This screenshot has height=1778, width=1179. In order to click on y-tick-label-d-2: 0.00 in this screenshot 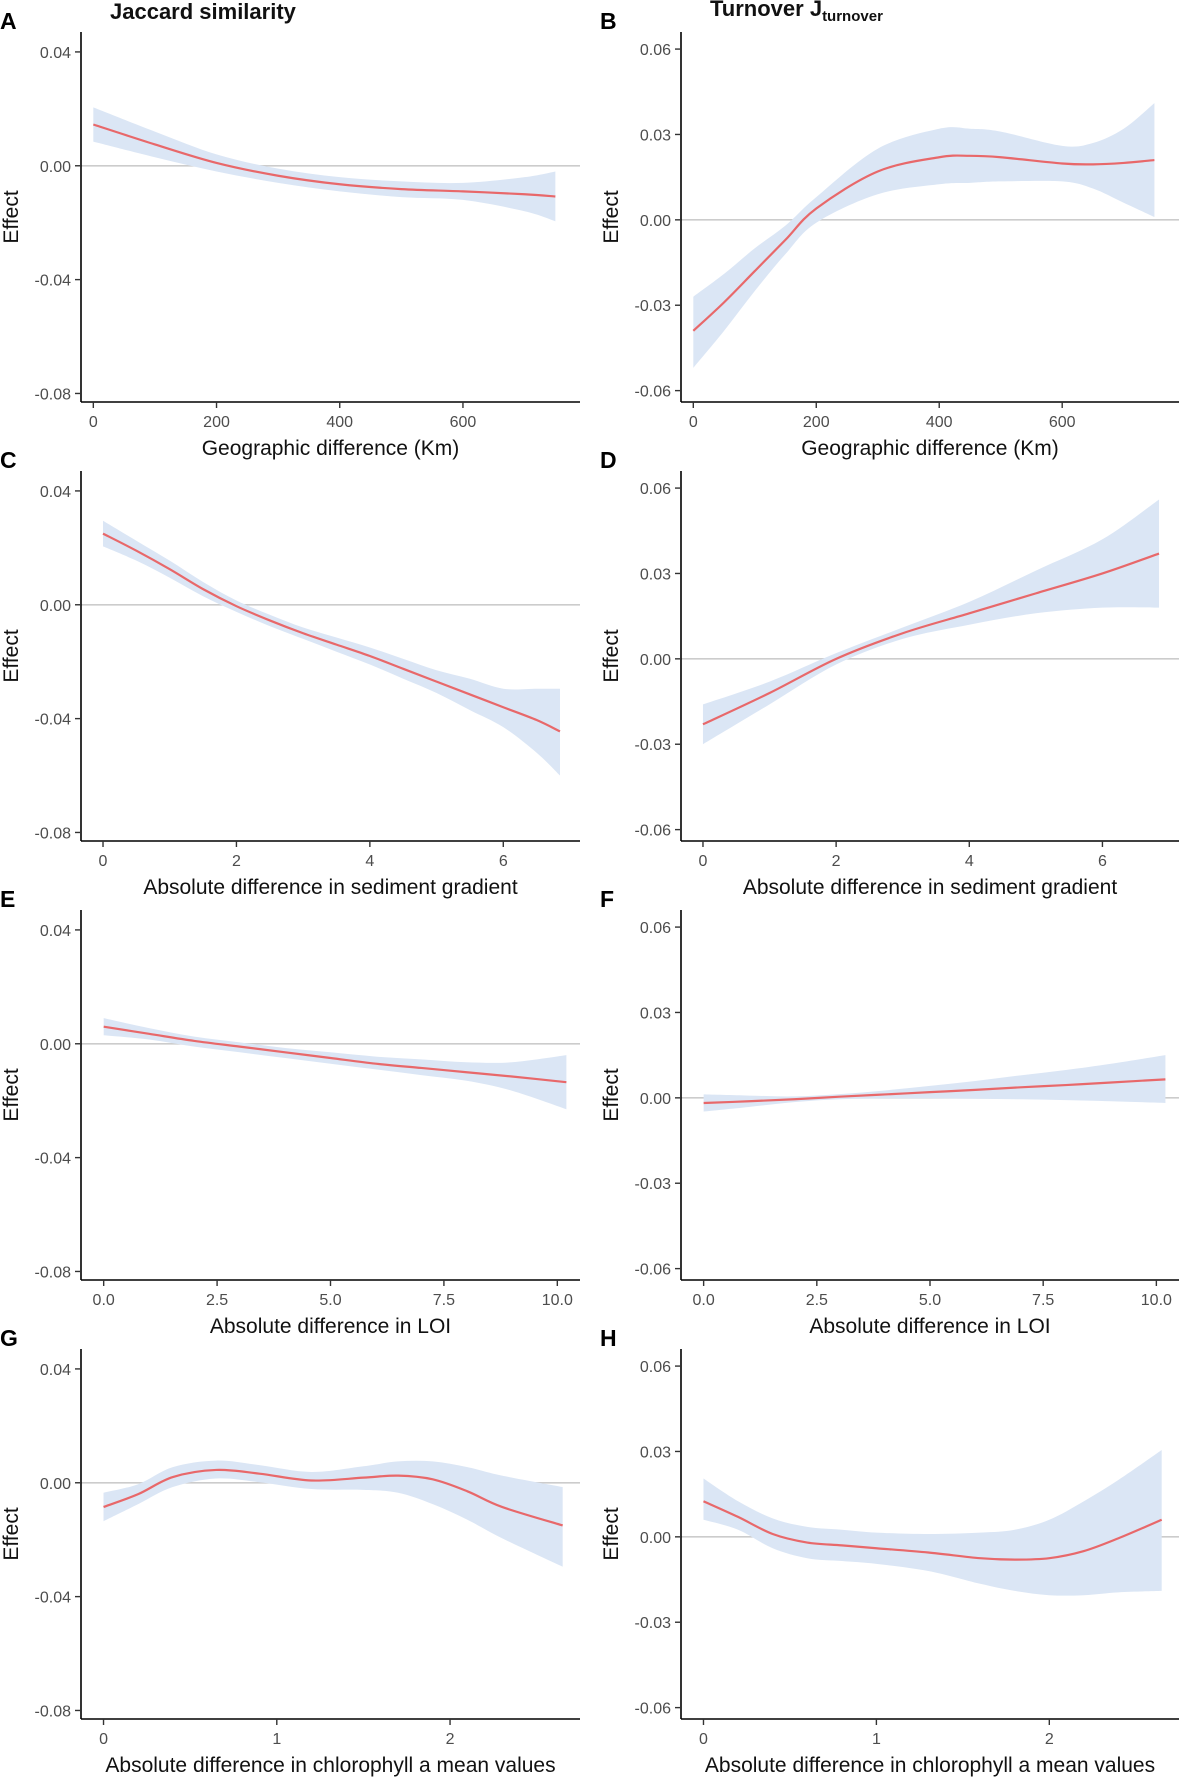, I will do `click(655, 660)`.